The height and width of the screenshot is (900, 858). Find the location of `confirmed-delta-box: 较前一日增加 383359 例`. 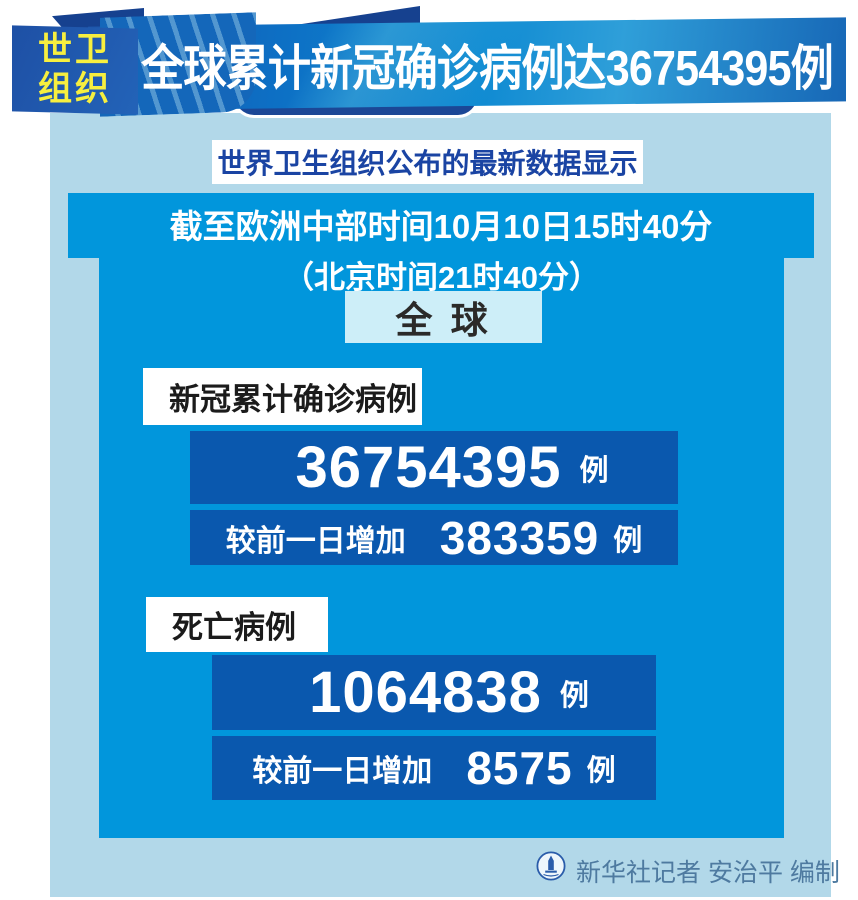

confirmed-delta-box: 较前一日增加 383359 例 is located at coordinates (434, 537).